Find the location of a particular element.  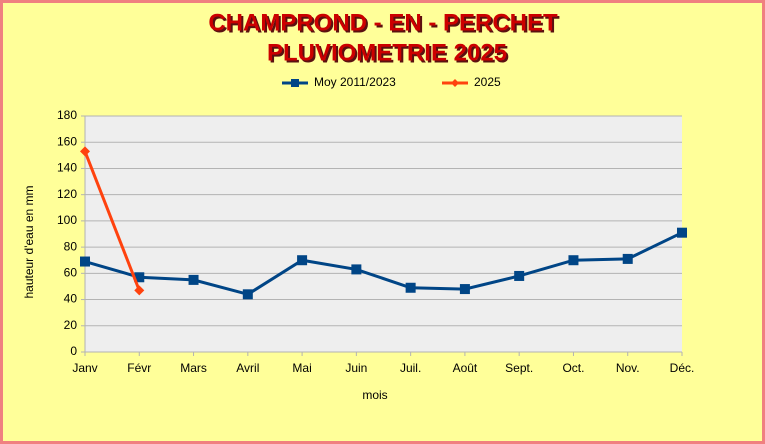

legend-label: Moy 2011/2023 is located at coordinates (355, 82).